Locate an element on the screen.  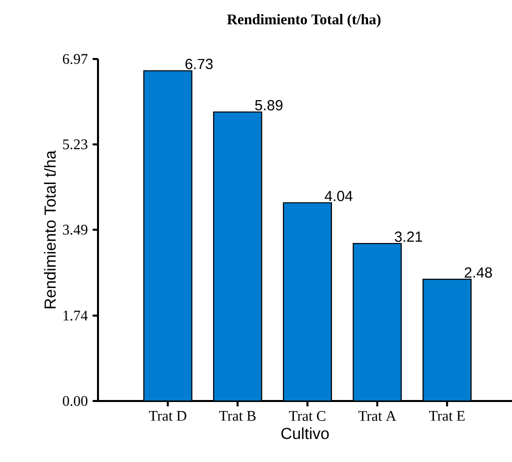
y-tick-label: 5.23 is located at coordinates (75, 144).